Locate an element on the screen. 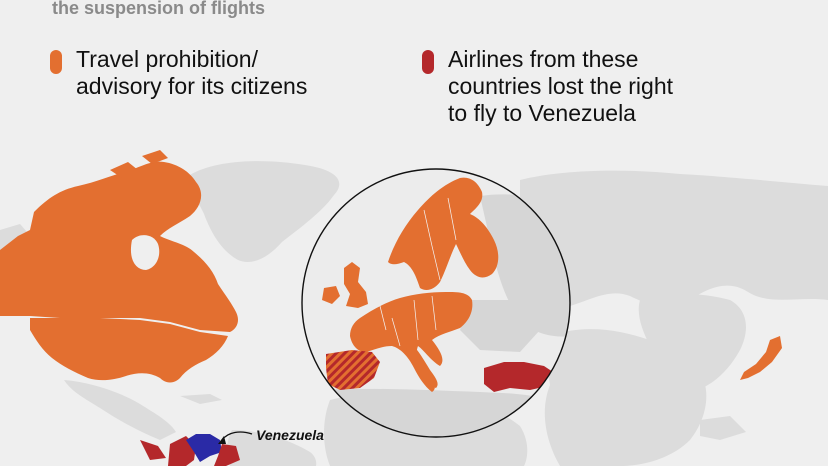  inset-eastern-europe is located at coordinates (500, 326).